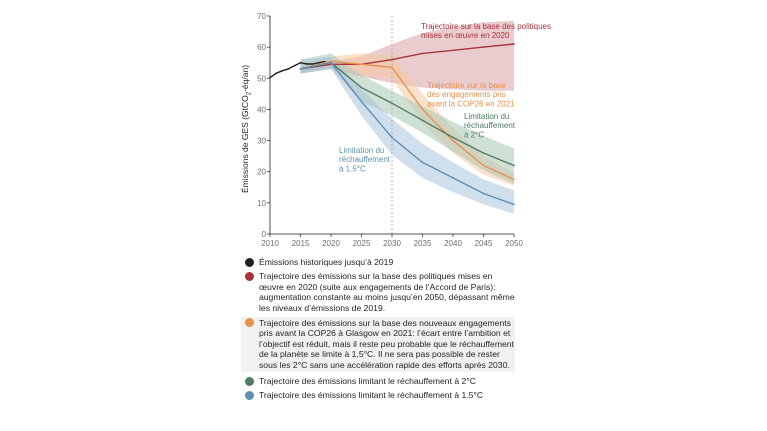 Image resolution: width=767 pixels, height=431 pixels. I want to click on legend-swatch-cop26_pledges, so click(249, 323).